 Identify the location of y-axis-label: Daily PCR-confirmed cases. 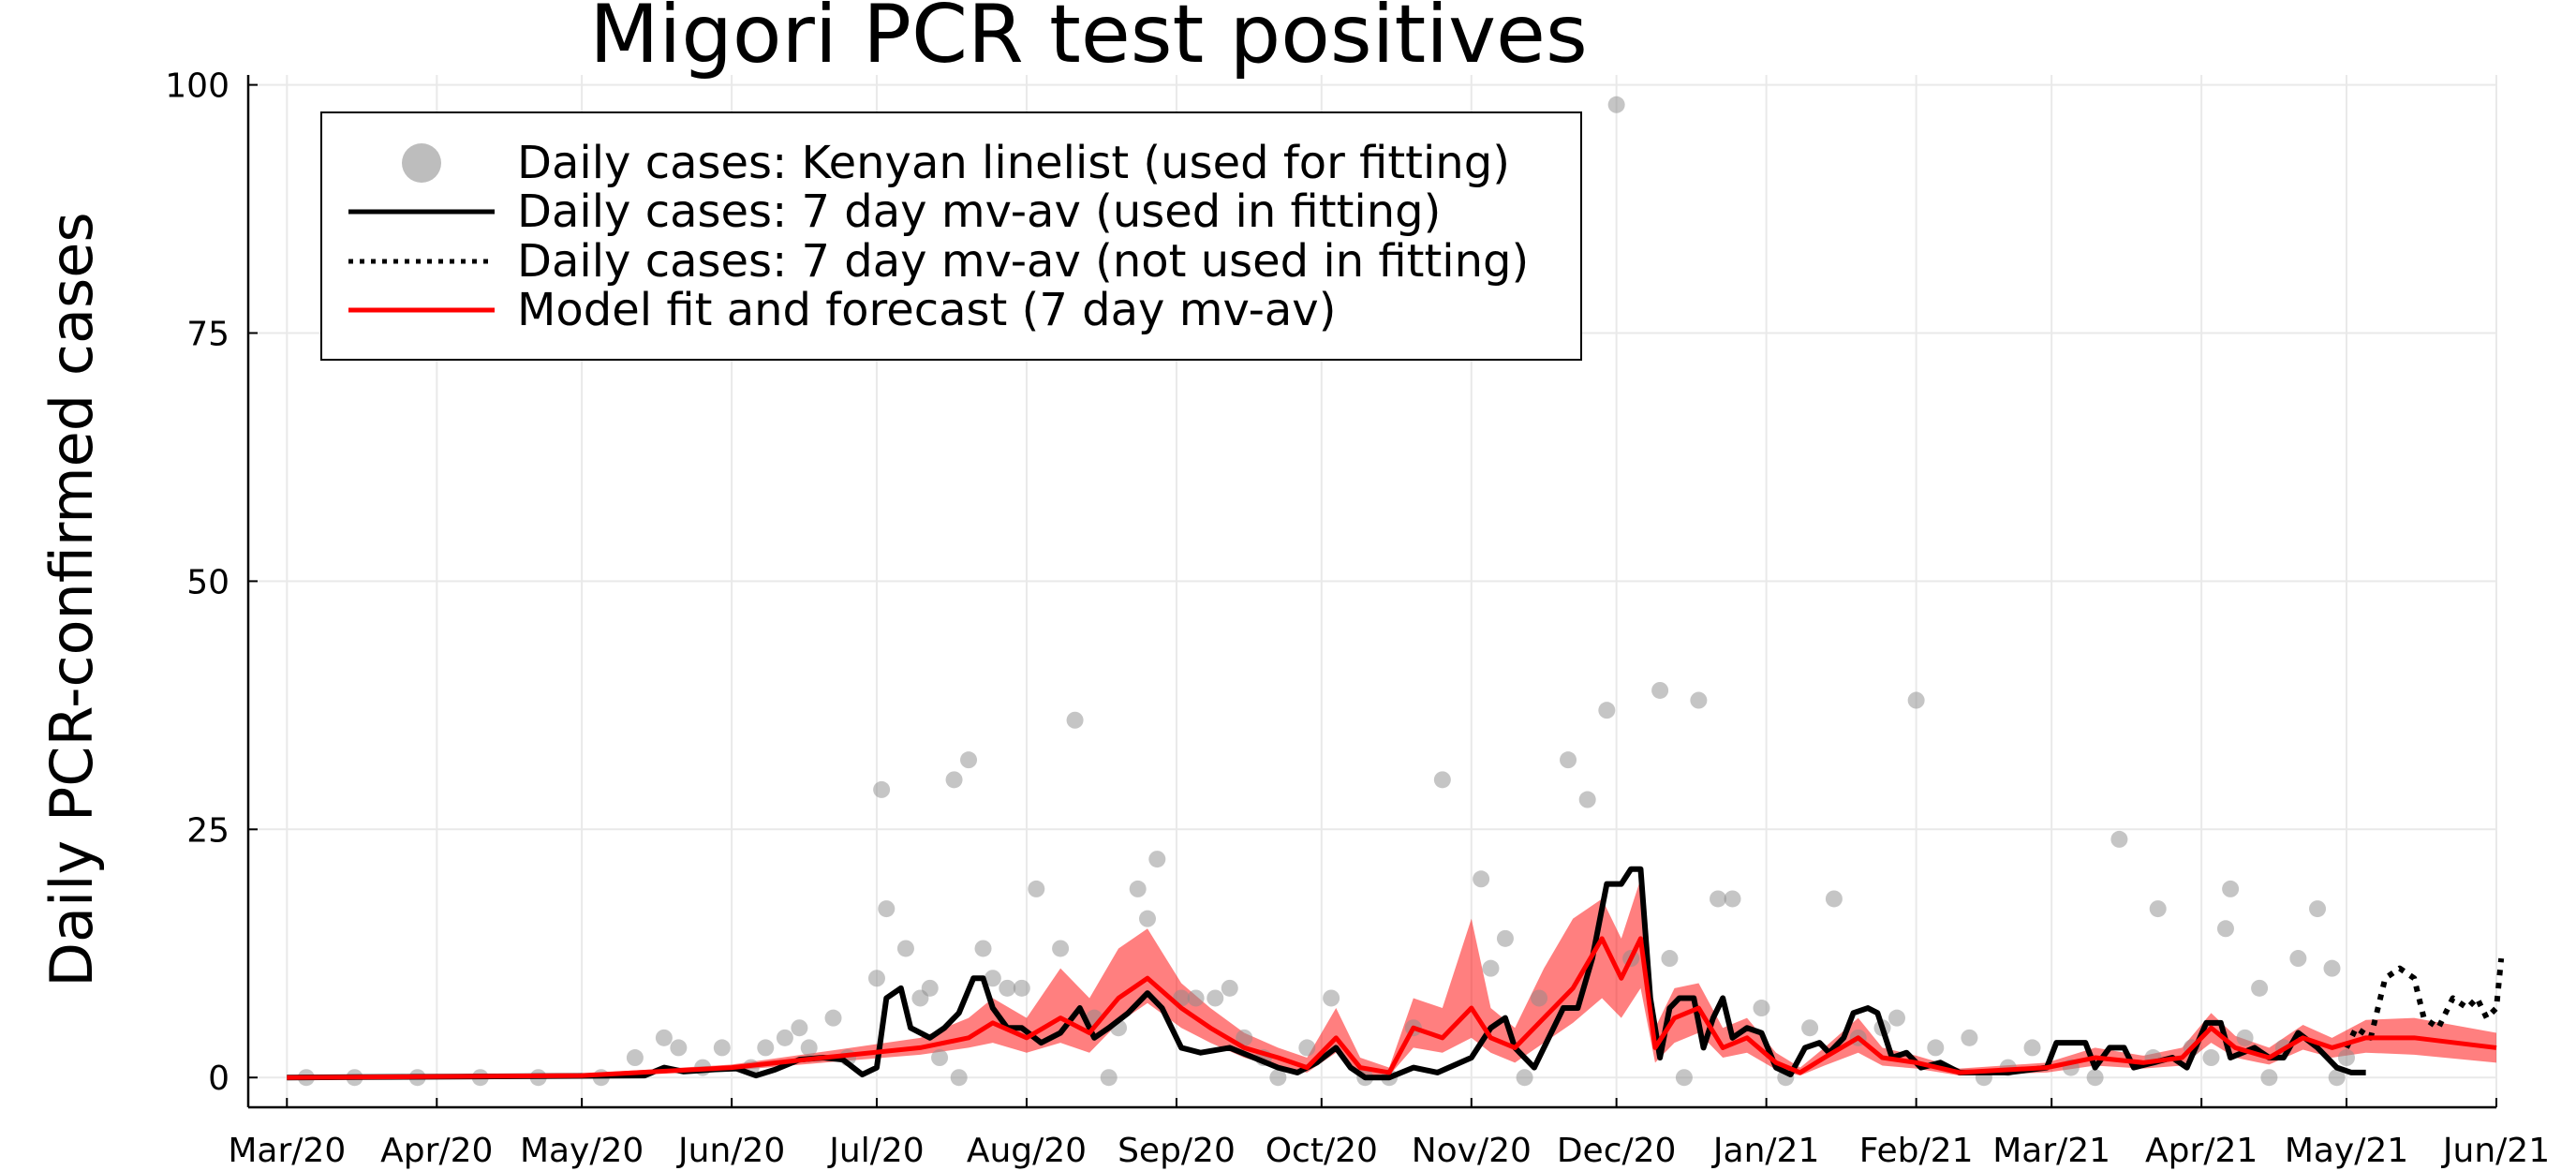
(71, 599).